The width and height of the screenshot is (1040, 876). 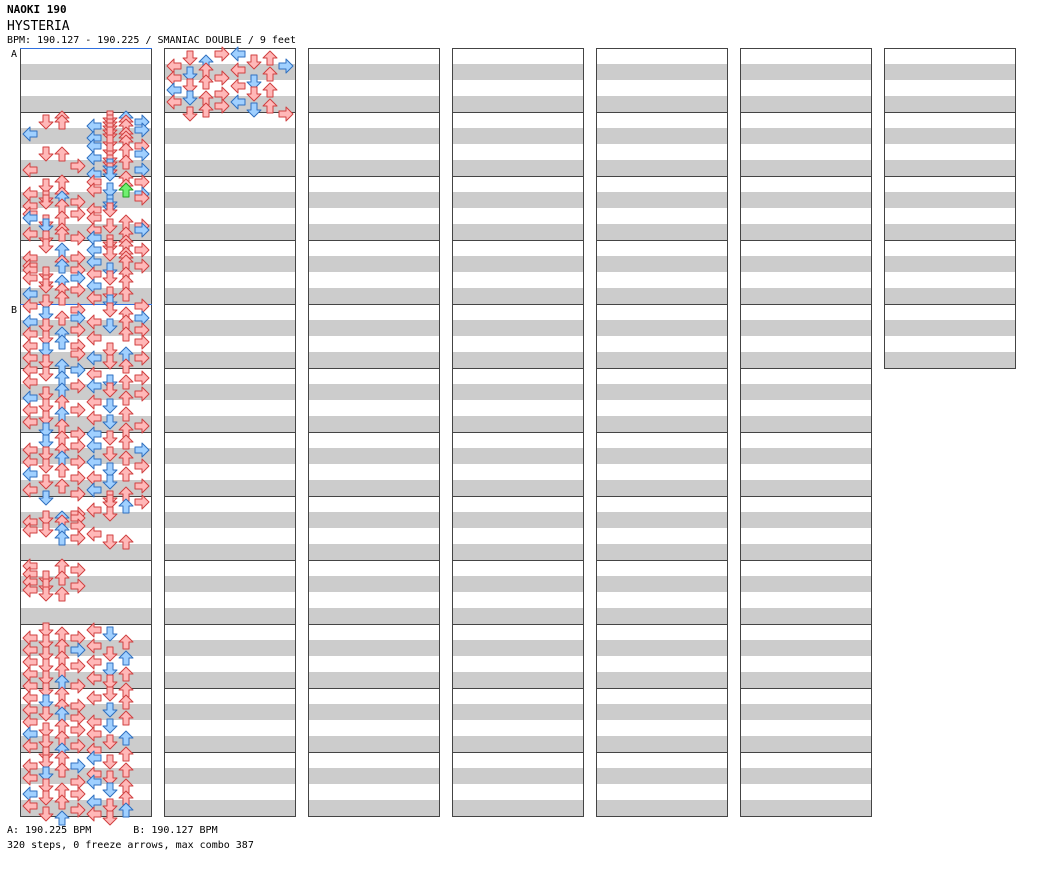 What do you see at coordinates (175, 830) in the screenshot?
I see `bpm-b-label: B: 190.127 BPM` at bounding box center [175, 830].